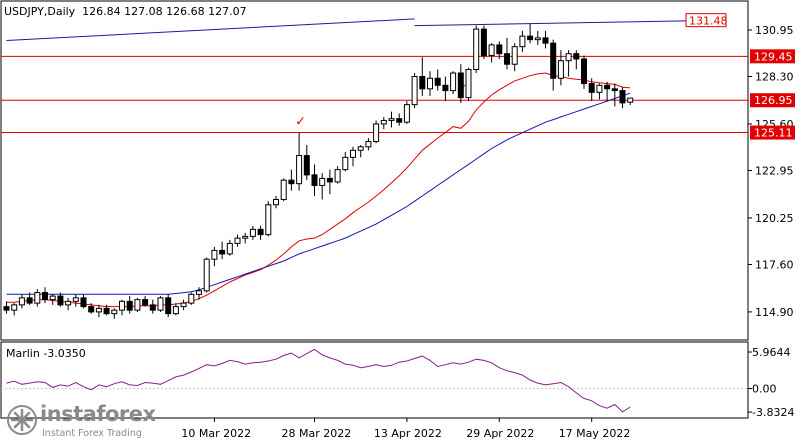 The image size is (805, 445). What do you see at coordinates (774, 171) in the screenshot?
I see `price-tick-label: 122.95` at bounding box center [774, 171].